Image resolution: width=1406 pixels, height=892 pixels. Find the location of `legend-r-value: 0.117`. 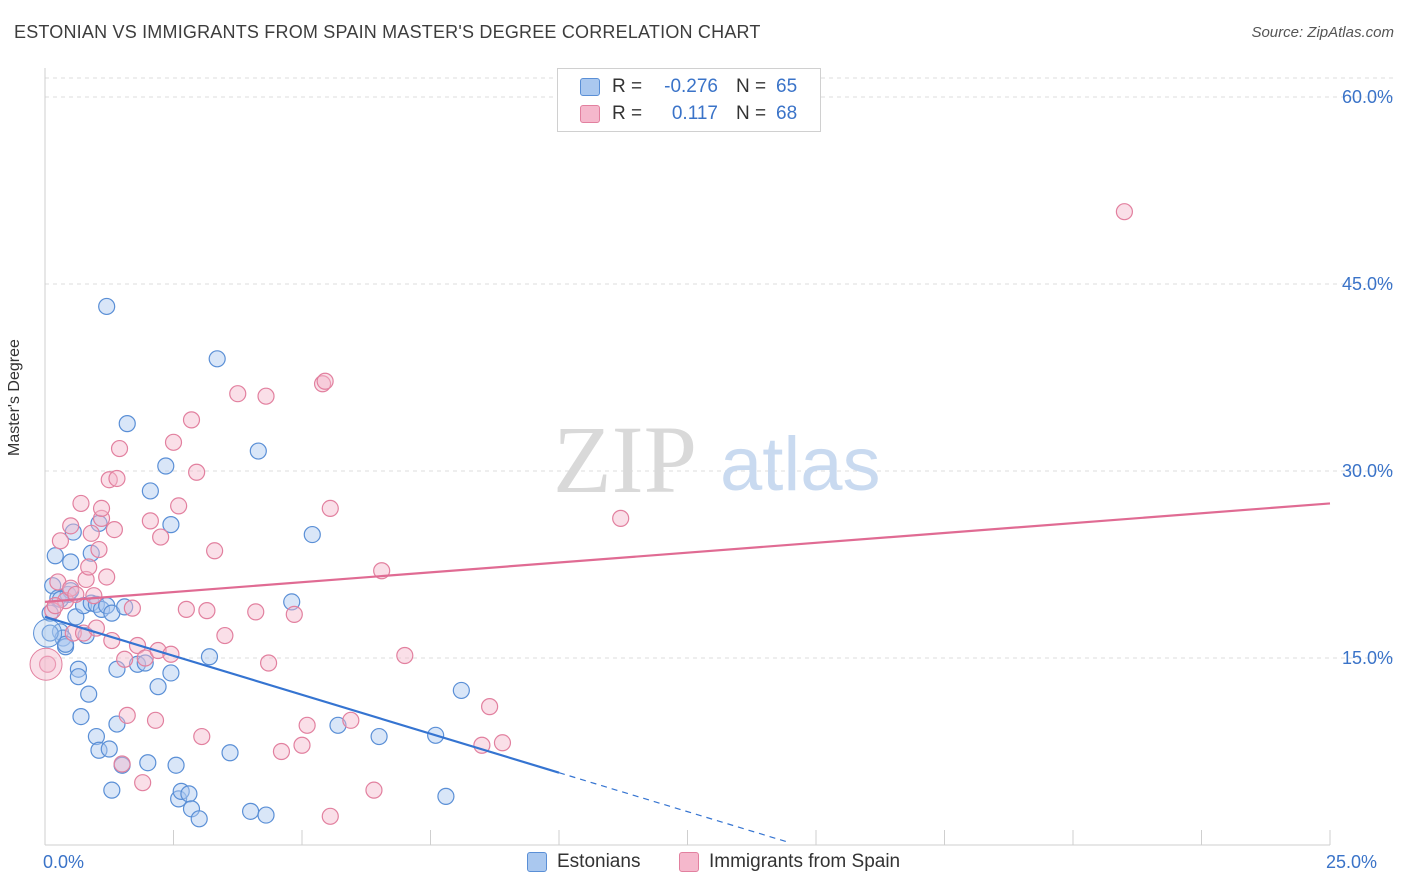

legend-r-value: 0.117 is located at coordinates (694, 113).